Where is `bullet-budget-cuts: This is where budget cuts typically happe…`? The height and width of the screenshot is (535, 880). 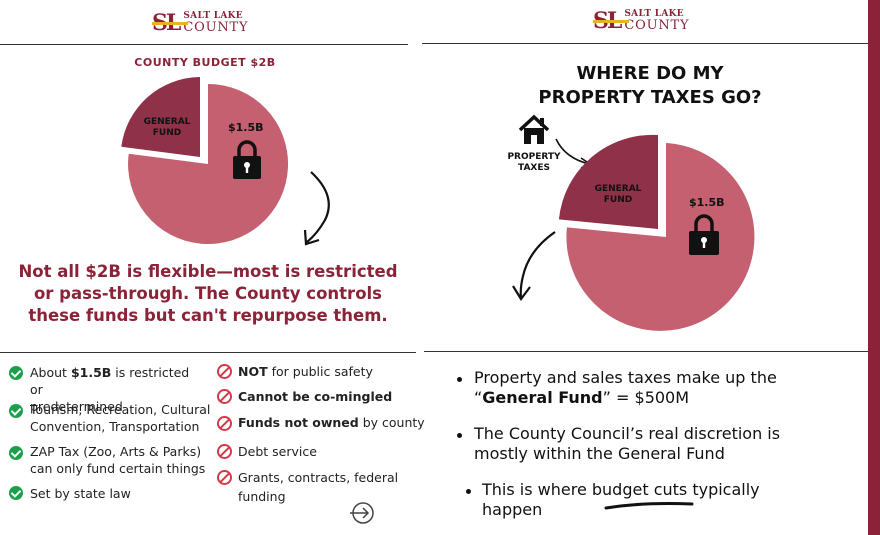
bullet-budget-cuts: This is where budget cuts typically happe… is located at coordinates (621, 499).